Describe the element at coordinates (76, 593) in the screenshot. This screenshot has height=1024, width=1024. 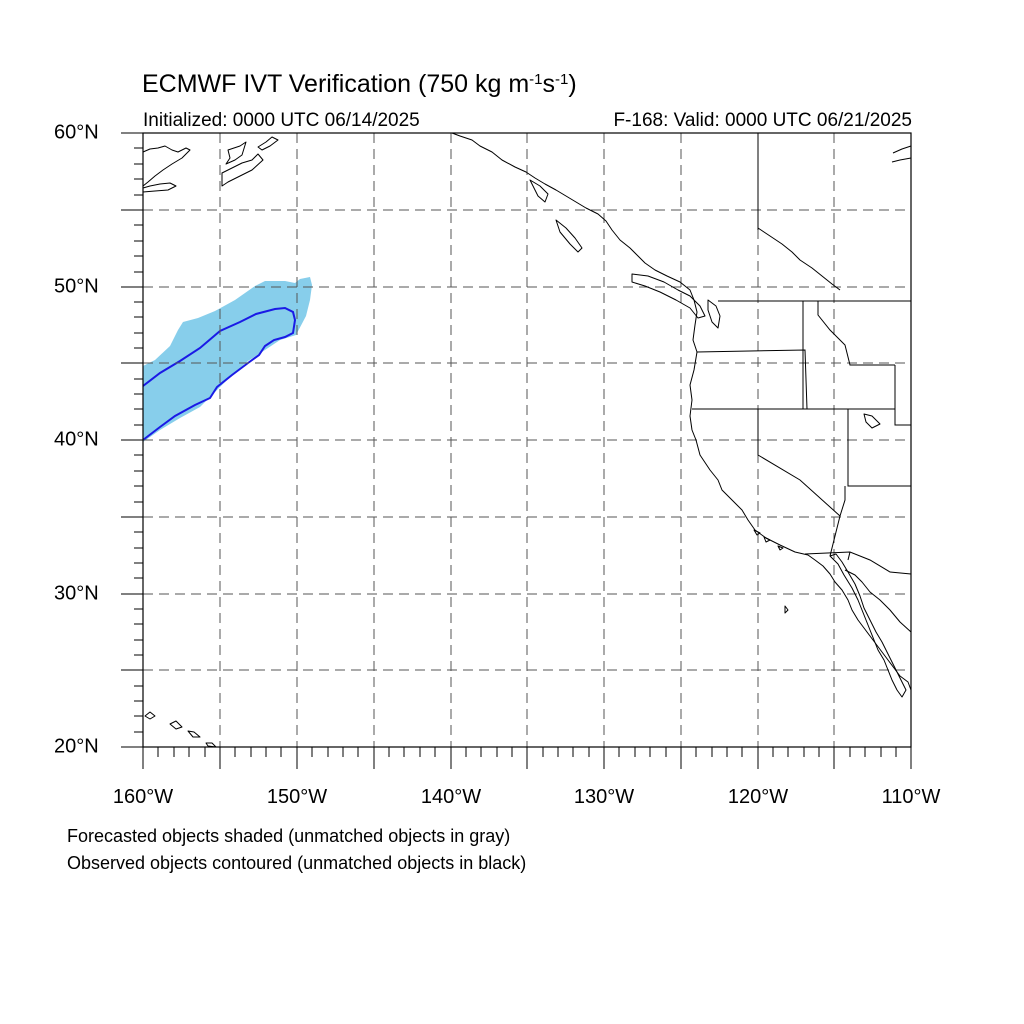
I see `lat-label-30n: 30°N` at that location.